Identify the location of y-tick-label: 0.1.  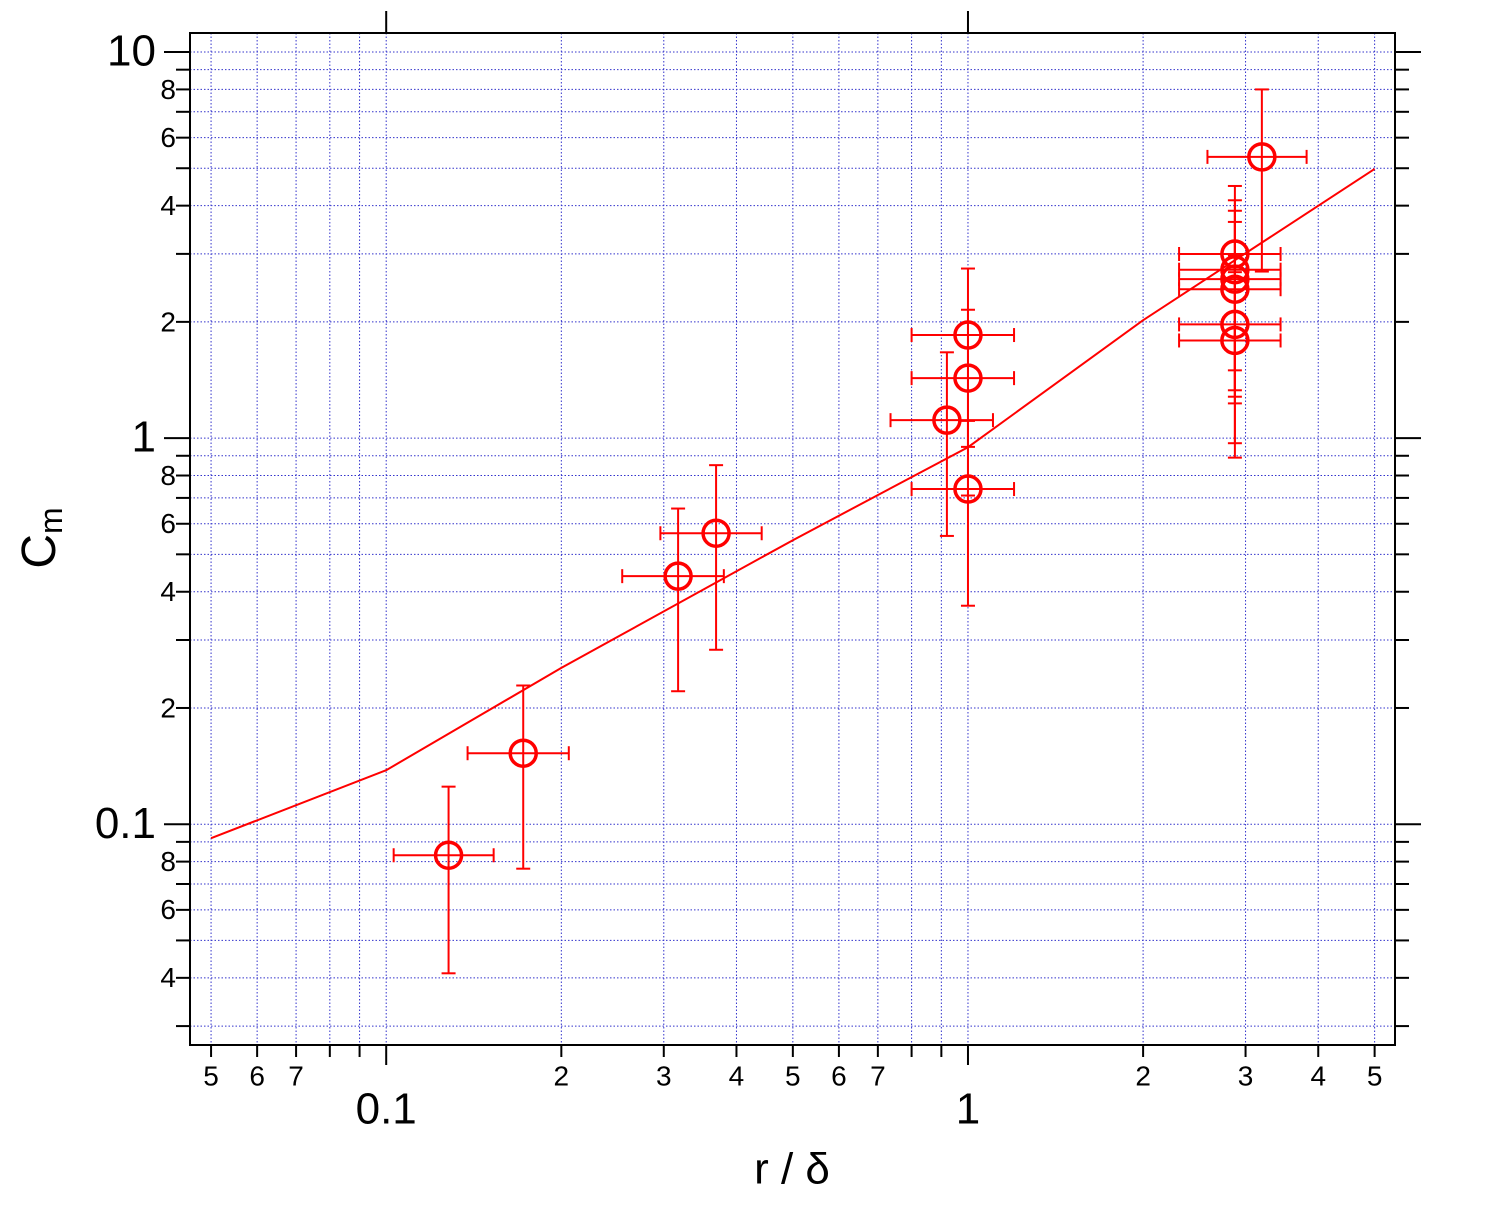
(125, 823).